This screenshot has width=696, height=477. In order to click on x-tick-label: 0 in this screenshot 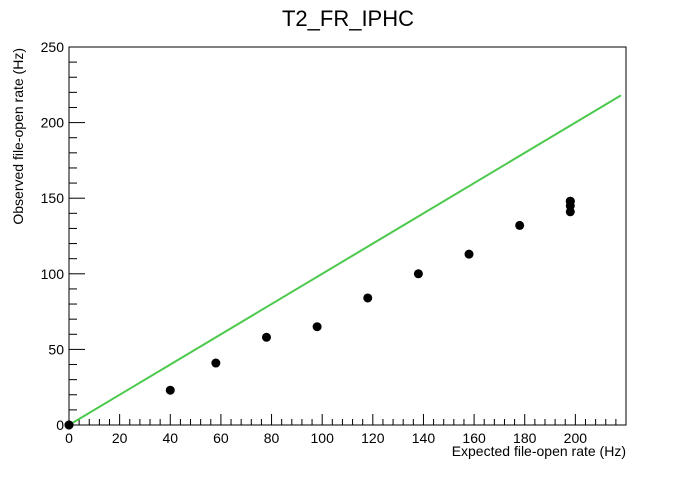, I will do `click(69, 438)`.